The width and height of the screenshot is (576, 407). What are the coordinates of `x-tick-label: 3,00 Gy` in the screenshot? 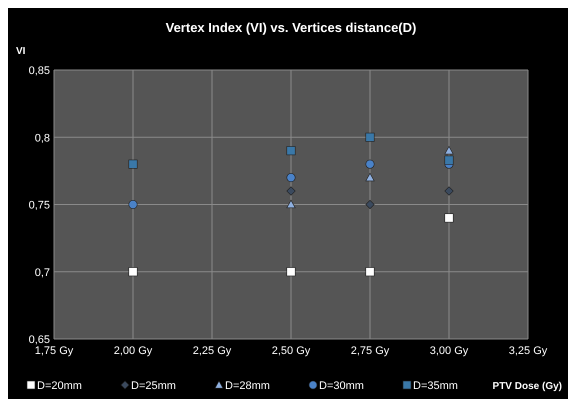 It's located at (449, 351).